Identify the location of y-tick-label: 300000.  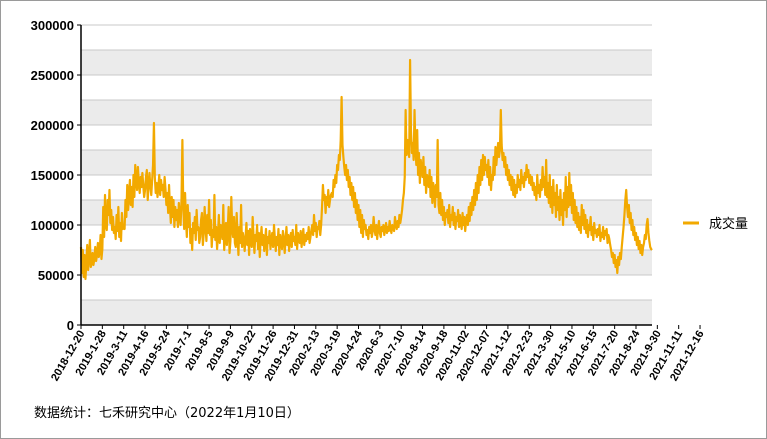
(52, 25).